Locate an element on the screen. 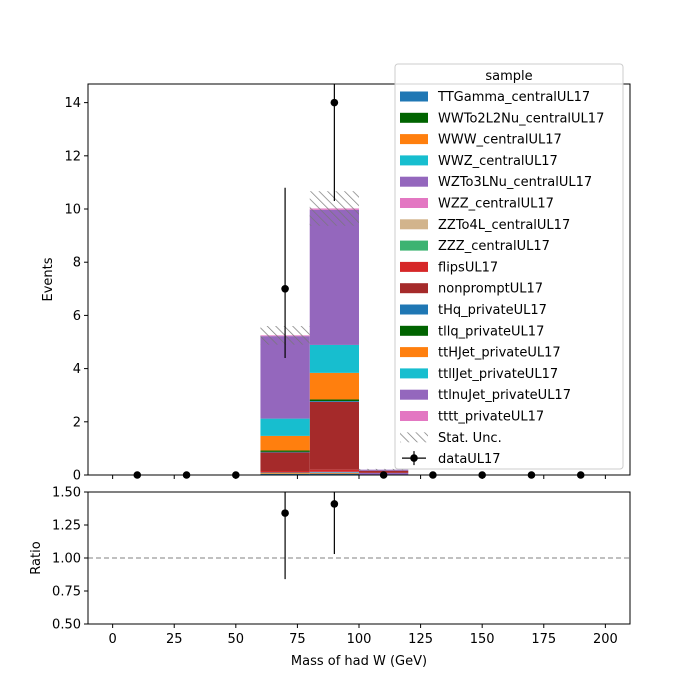 This screenshot has height=700, width=700. stat-uncertainty-band is located at coordinates (334, 331).